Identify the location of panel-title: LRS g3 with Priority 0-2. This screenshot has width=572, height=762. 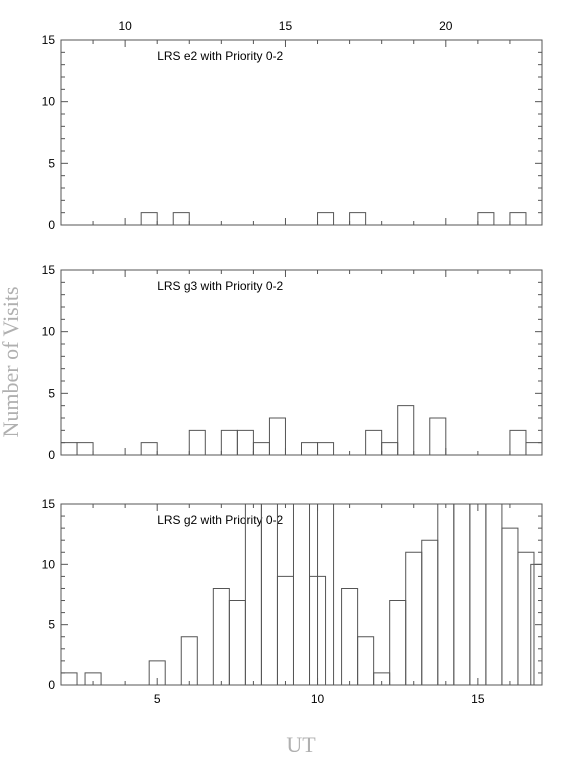
(220, 286).